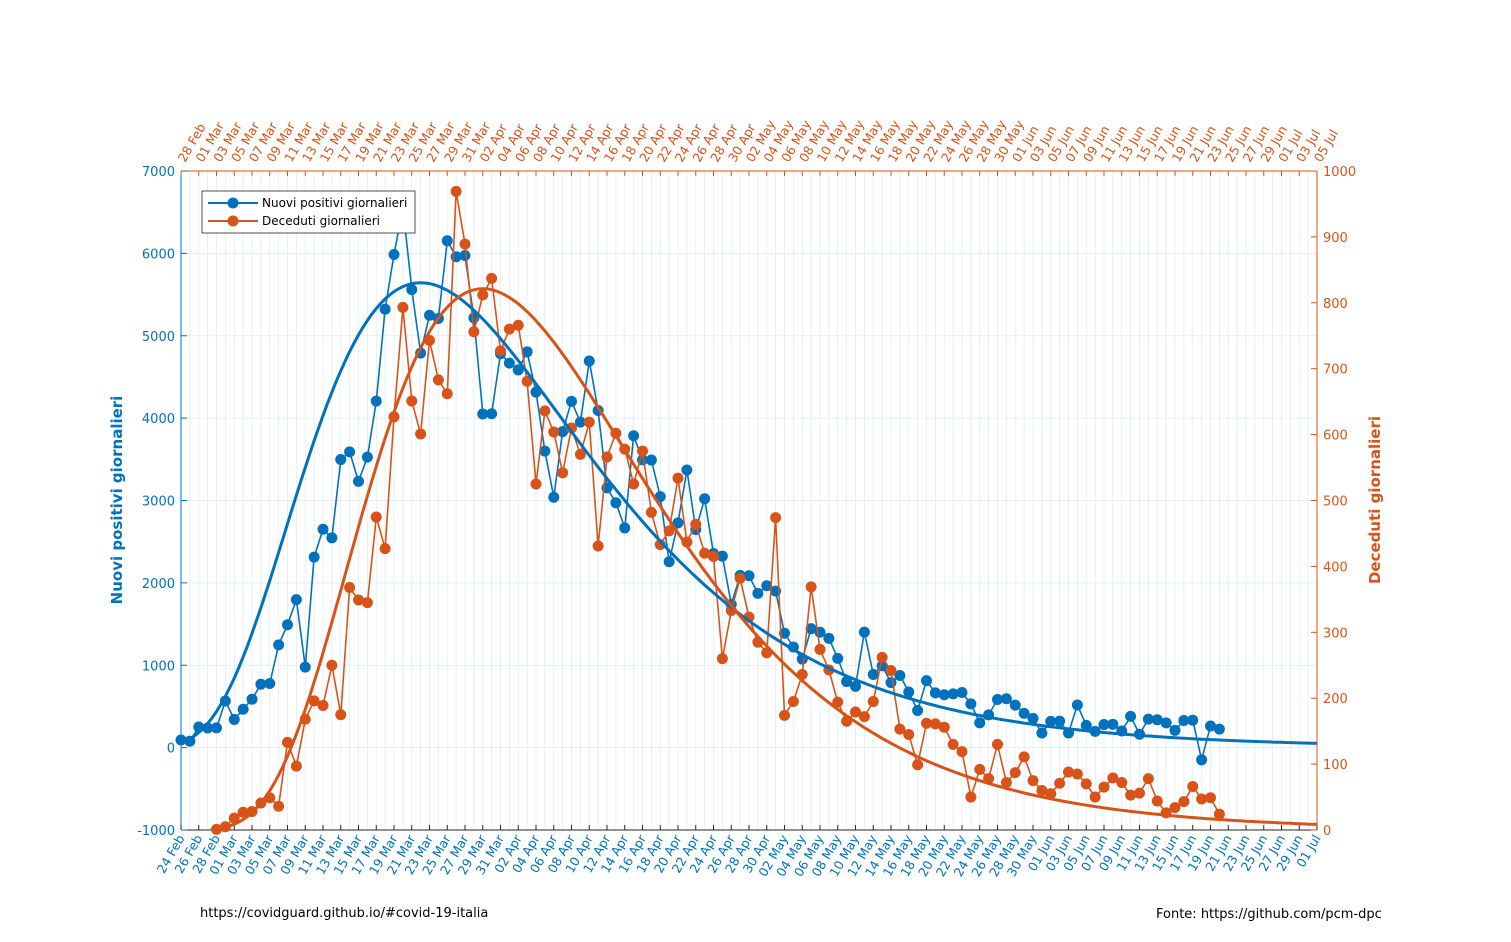  Describe the element at coordinates (334, 203) in the screenshot. I see `legend-label-positivi: Nuovi positivi giornalieri` at that location.